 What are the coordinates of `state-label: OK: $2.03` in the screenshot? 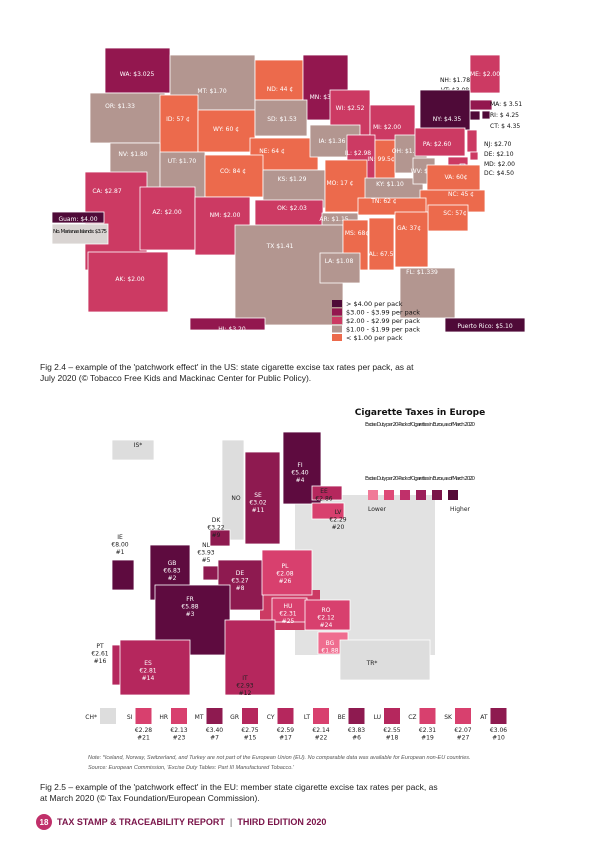 It's located at (292, 208).